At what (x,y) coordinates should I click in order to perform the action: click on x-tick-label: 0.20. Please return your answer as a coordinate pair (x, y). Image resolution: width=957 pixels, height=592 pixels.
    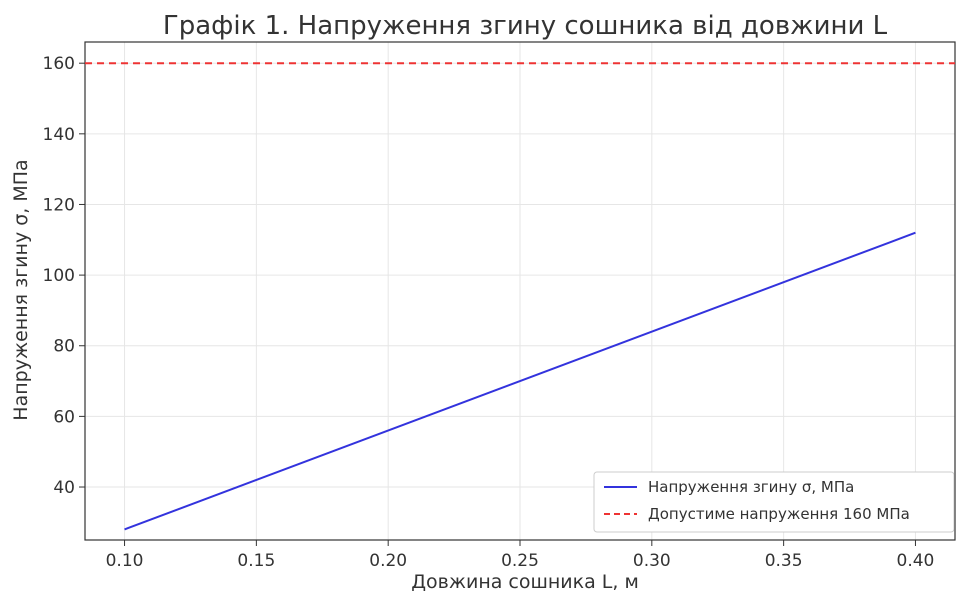
    Looking at the image, I should click on (388, 561).